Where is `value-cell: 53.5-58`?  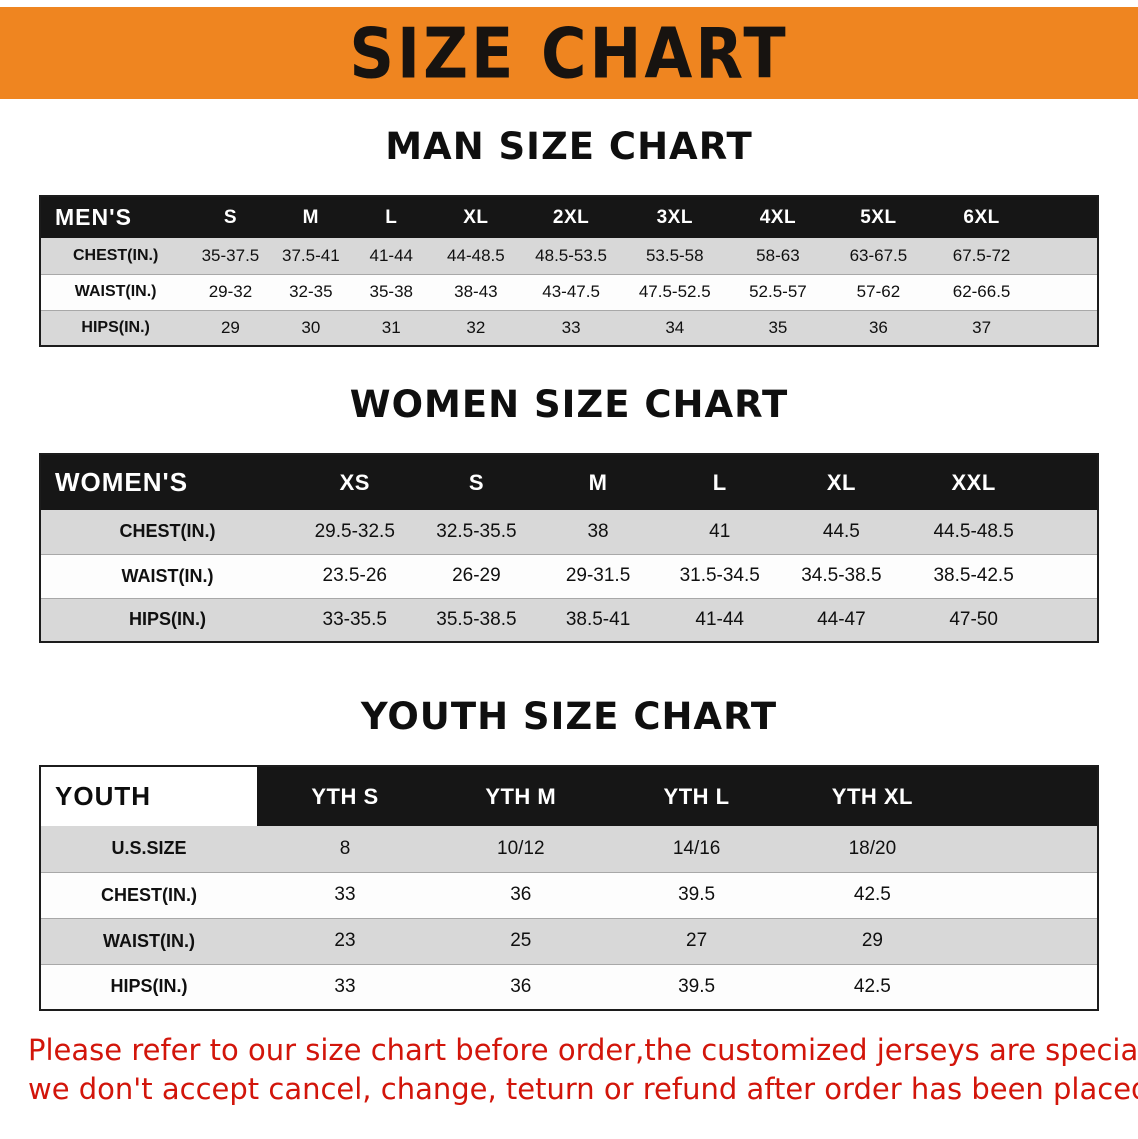
value-cell: 53.5-58 is located at coordinates (674, 255).